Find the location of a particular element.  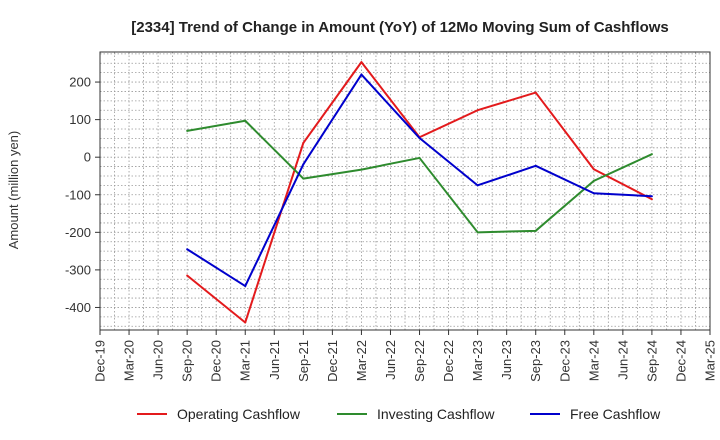

x-tick-label: Dec-24 is located at coordinates (680, 361).